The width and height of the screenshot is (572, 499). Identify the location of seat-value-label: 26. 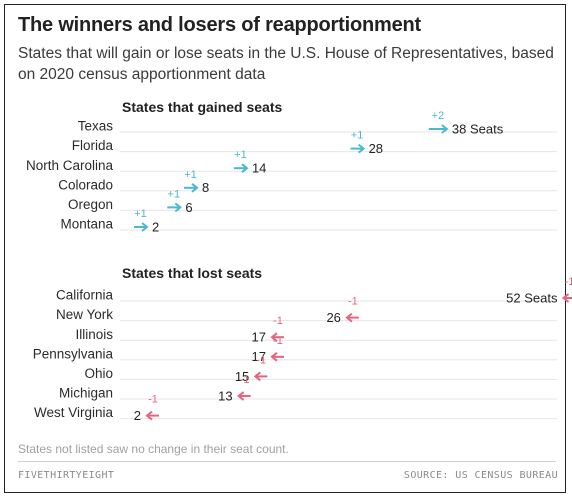
(333, 317).